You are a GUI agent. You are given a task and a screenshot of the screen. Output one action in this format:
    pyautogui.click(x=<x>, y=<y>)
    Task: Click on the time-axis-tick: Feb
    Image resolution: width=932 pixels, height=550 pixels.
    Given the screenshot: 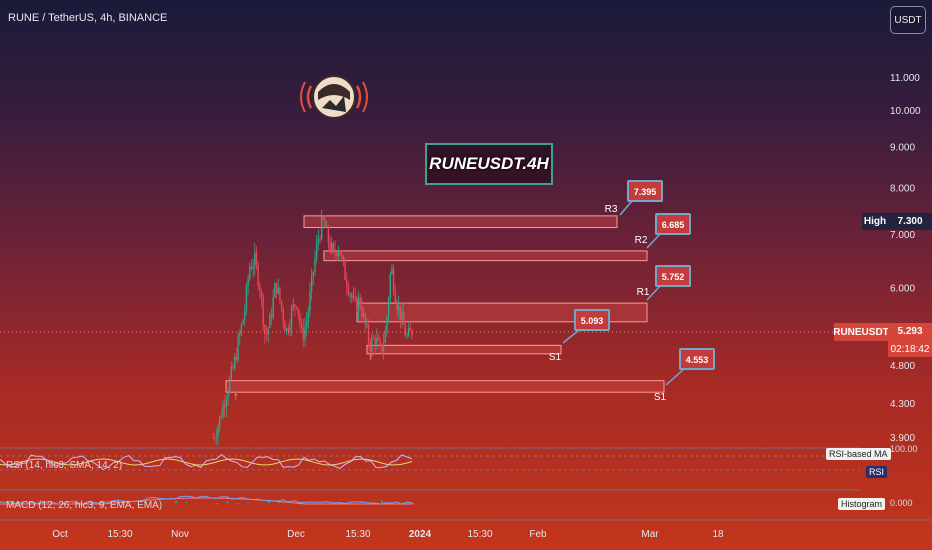 What is the action you would take?
    pyautogui.click(x=538, y=534)
    